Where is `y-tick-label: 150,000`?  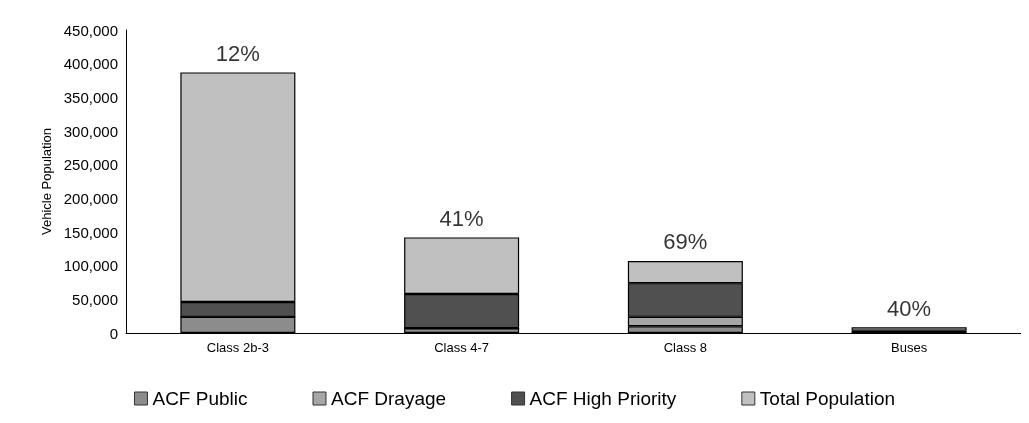
y-tick-label: 150,000 is located at coordinates (90, 232).